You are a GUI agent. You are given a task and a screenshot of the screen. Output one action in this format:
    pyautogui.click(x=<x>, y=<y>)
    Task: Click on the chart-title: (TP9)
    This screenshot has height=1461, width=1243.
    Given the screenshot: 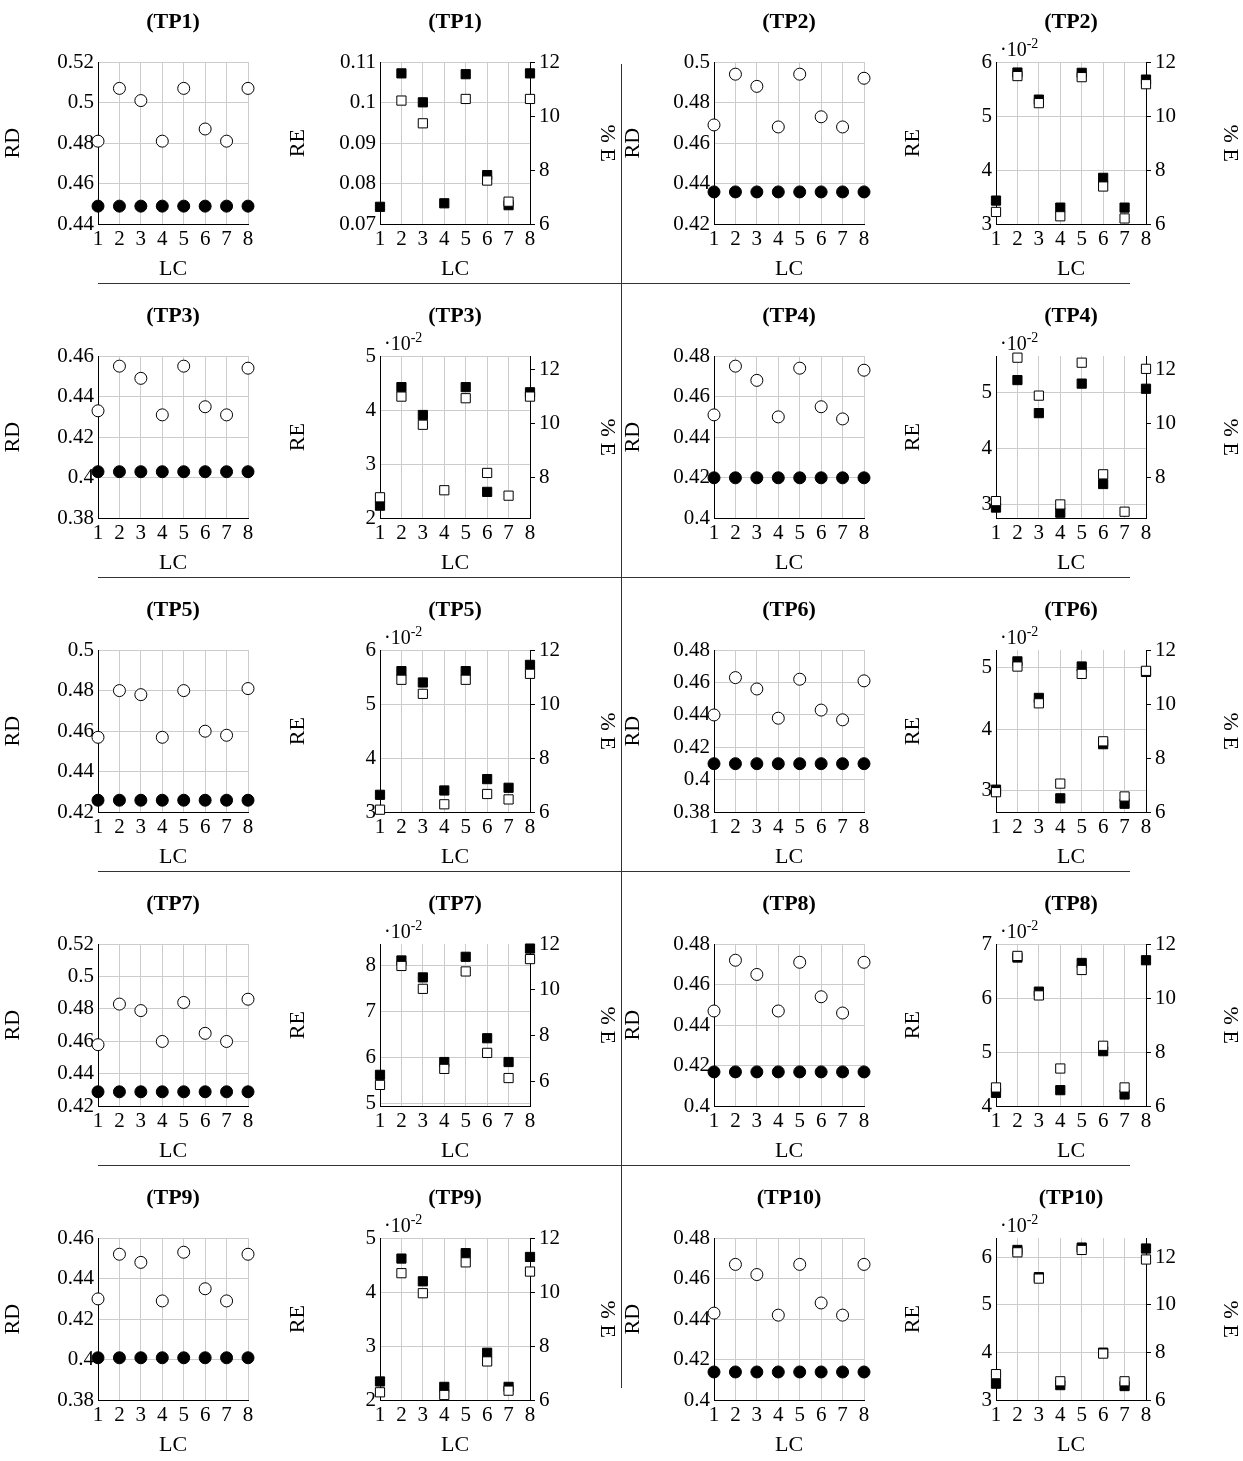 What is the action you would take?
    pyautogui.click(x=173, y=1196)
    